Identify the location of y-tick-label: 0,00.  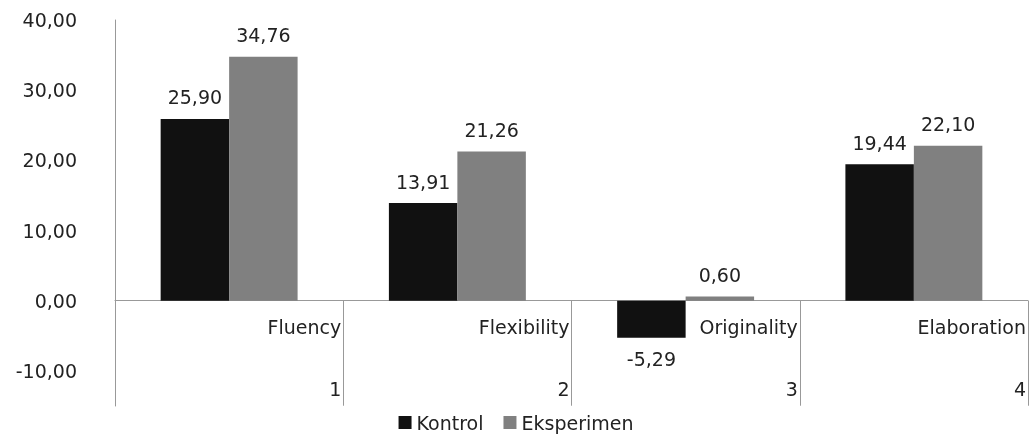
(55, 300).